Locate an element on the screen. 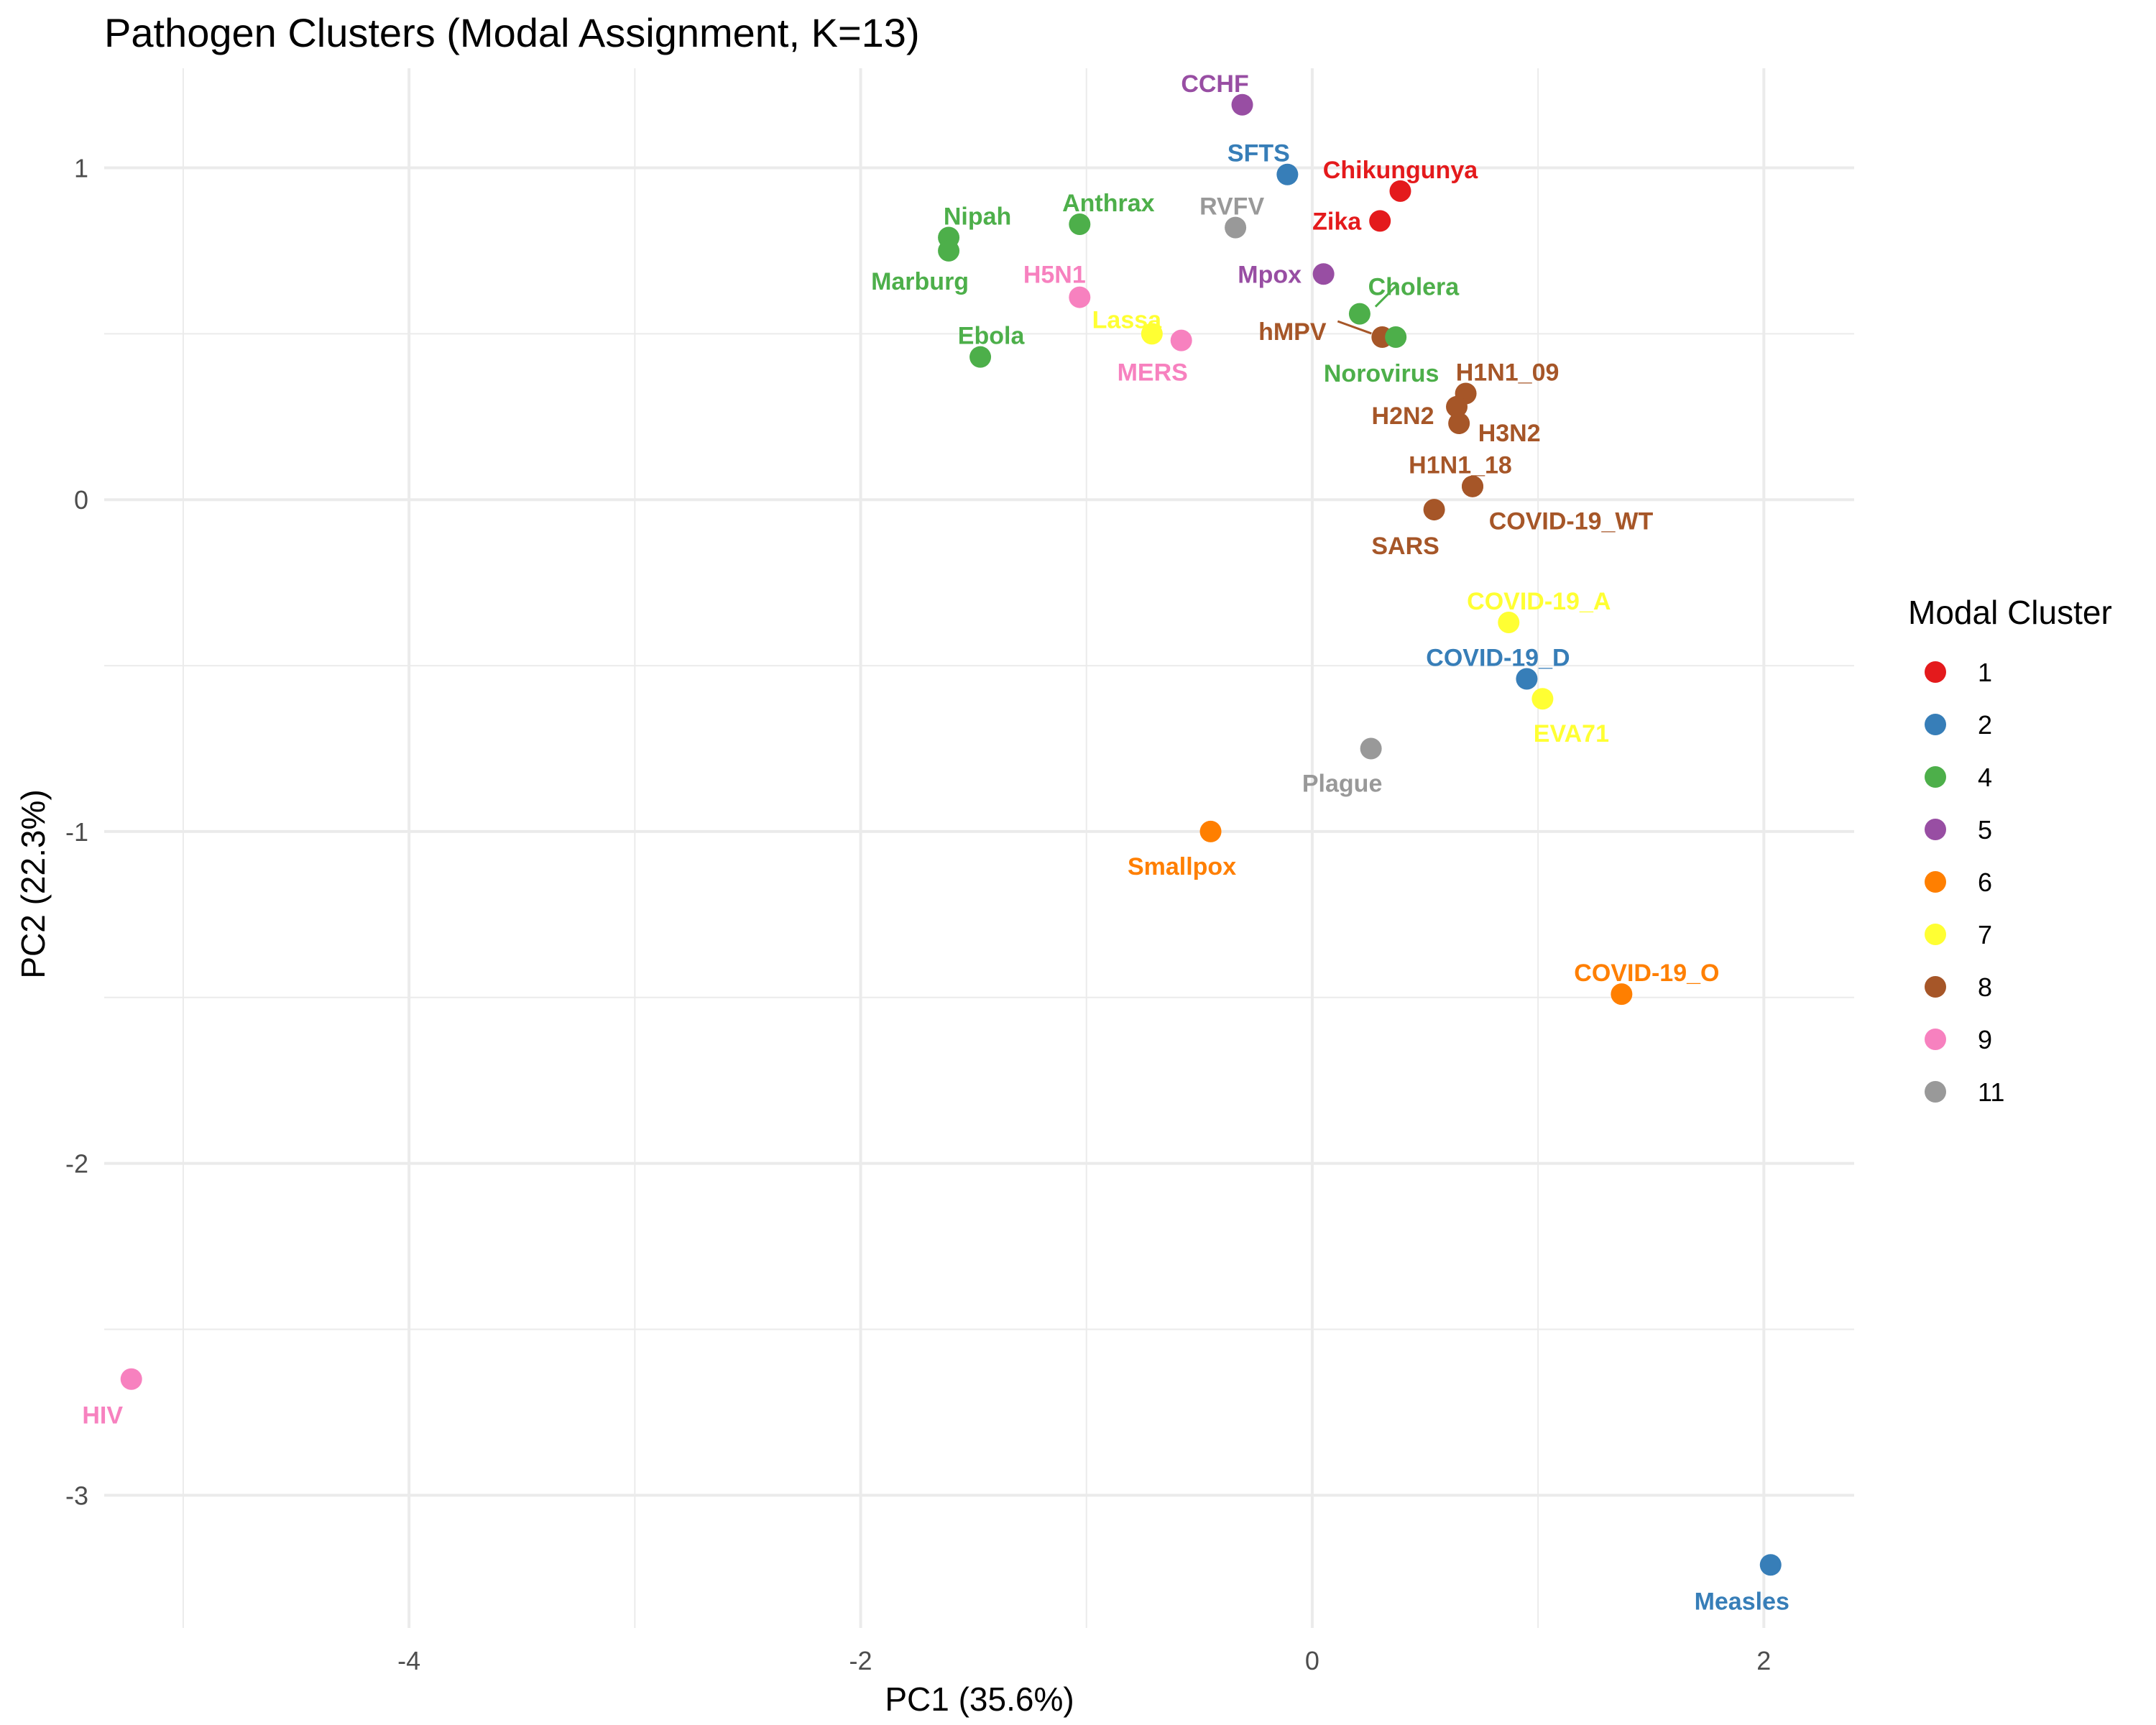 The image size is (2156, 1725). point-label: RVFV is located at coordinates (1231, 207).